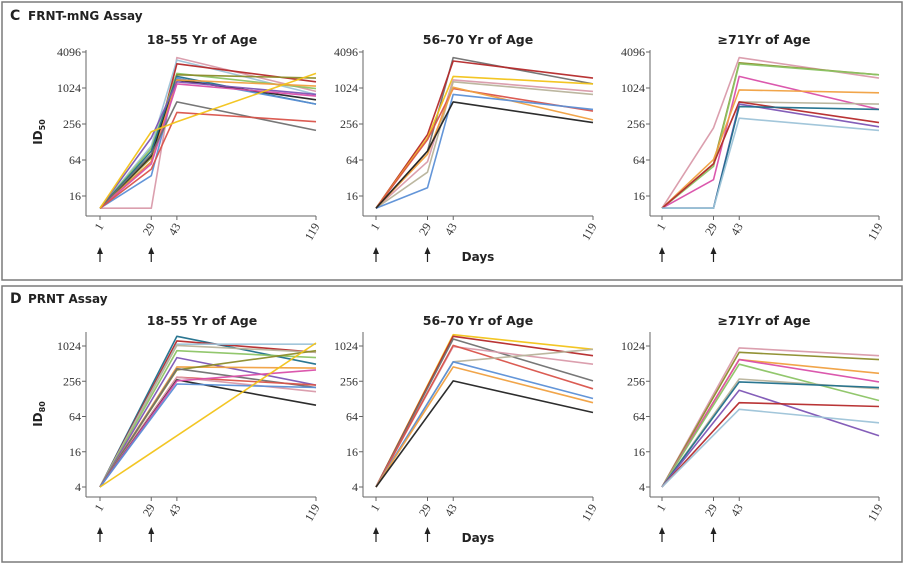 This screenshot has width=905, height=566. I want to click on y-axis-label-subscript: 50, so click(42, 125).